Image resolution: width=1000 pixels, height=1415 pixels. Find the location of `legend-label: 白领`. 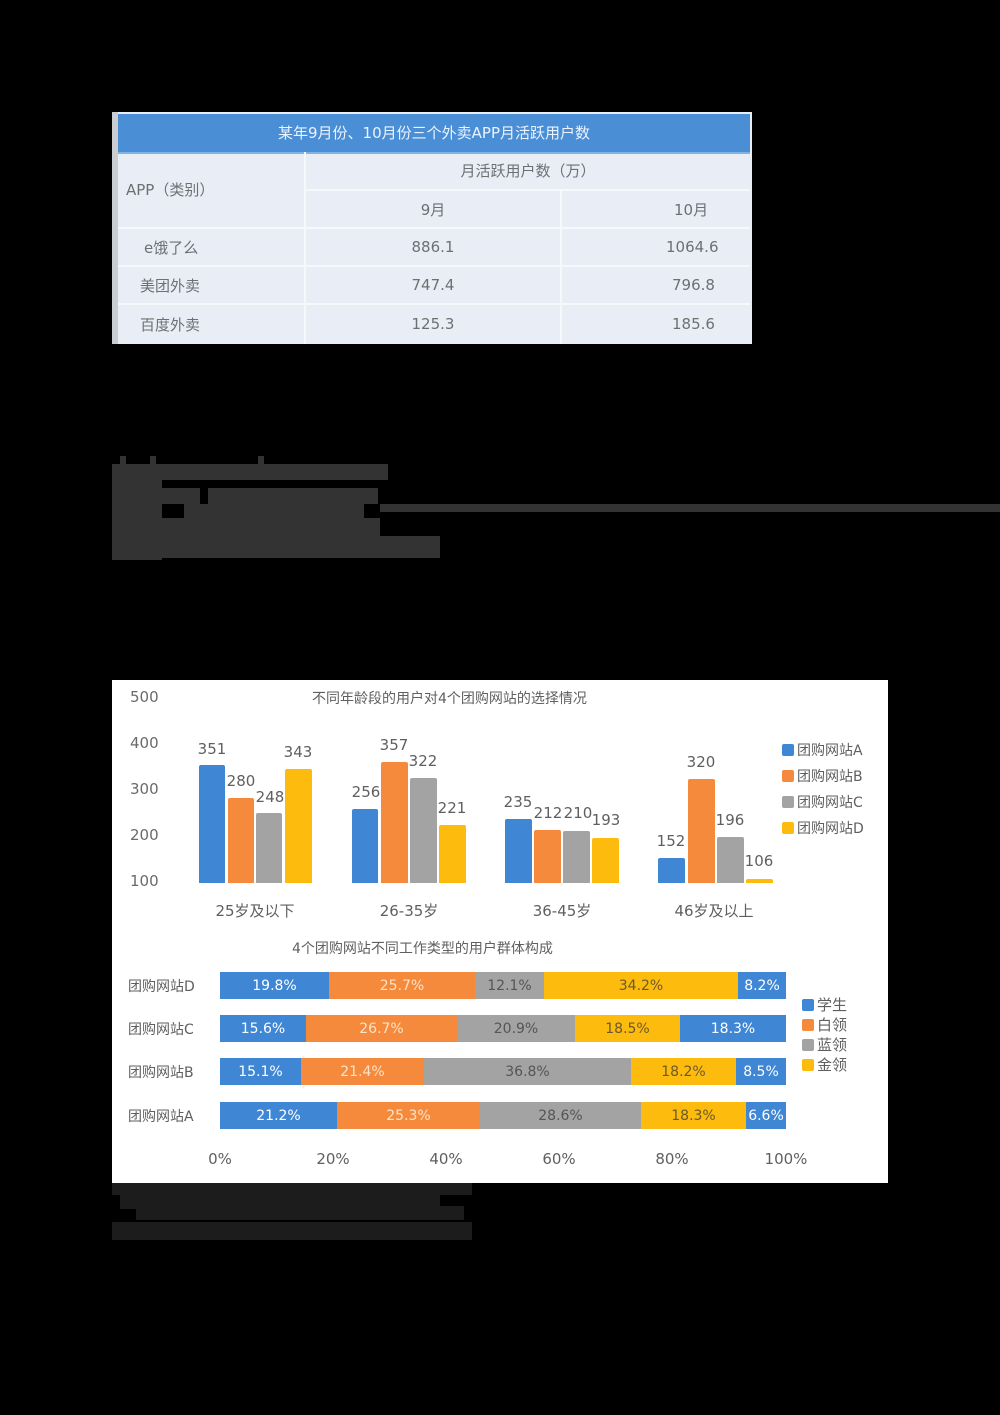

legend-label: 白领 is located at coordinates (832, 1025).